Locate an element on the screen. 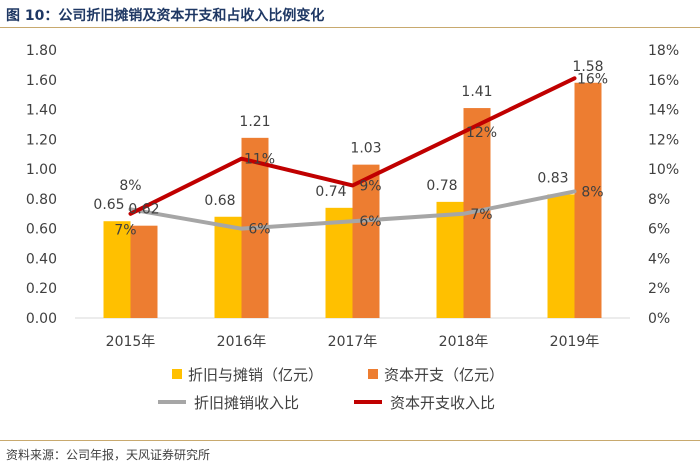 The image size is (700, 467). x-tick-label: 2015年 is located at coordinates (131, 342).